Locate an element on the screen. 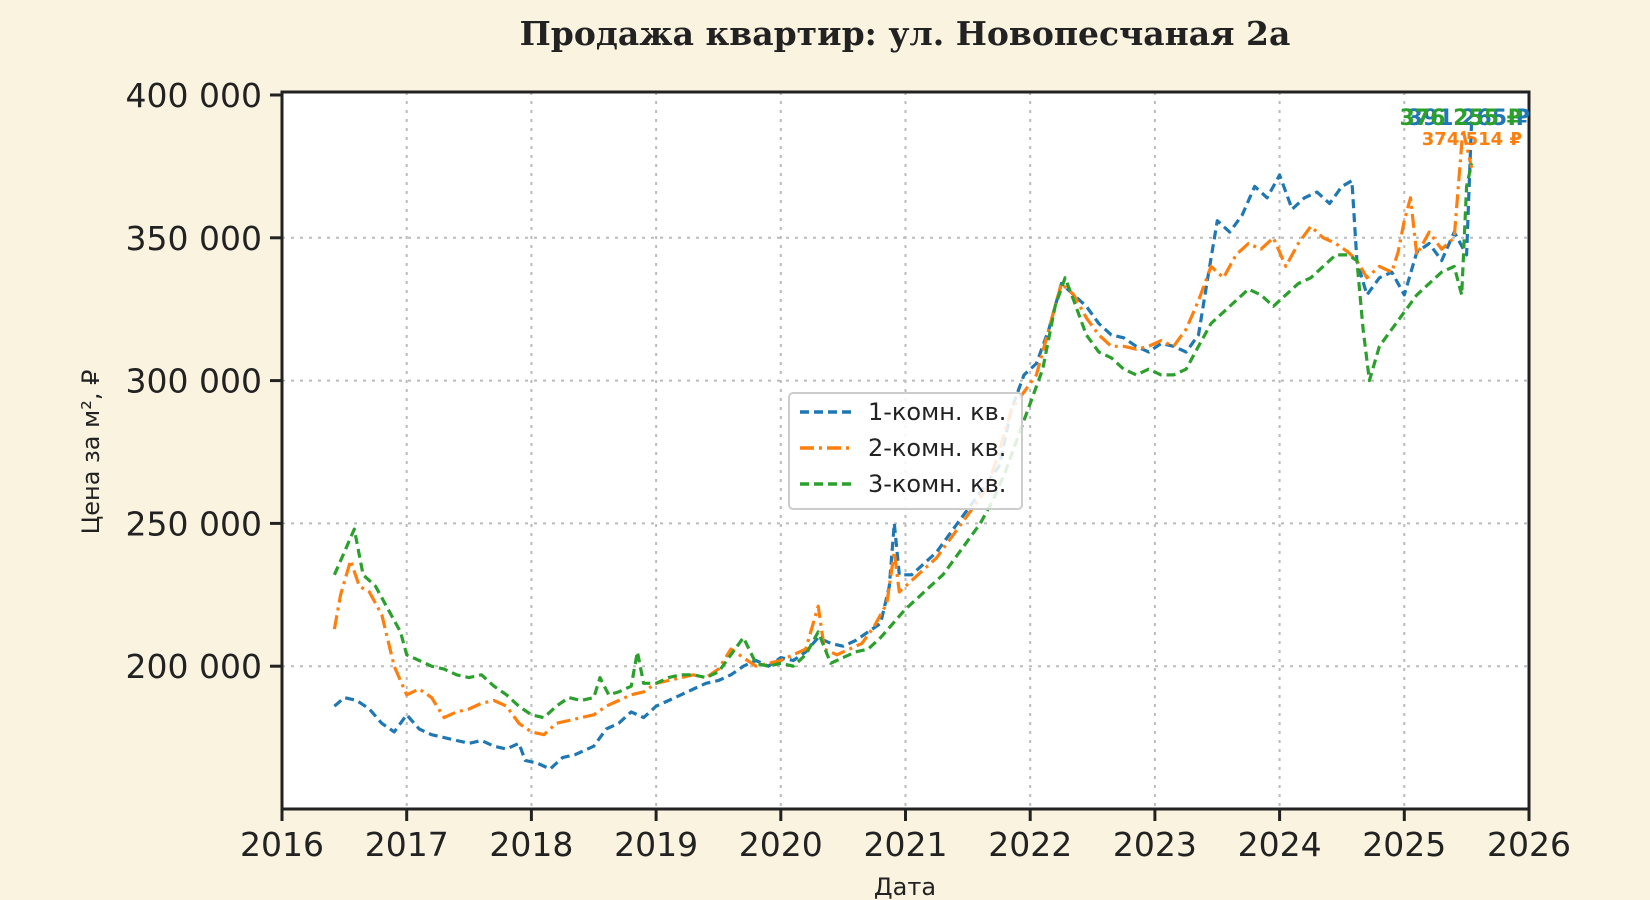 This screenshot has width=1650, height=900. legend-label-3: 3-комн. кв. is located at coordinates (937, 484).